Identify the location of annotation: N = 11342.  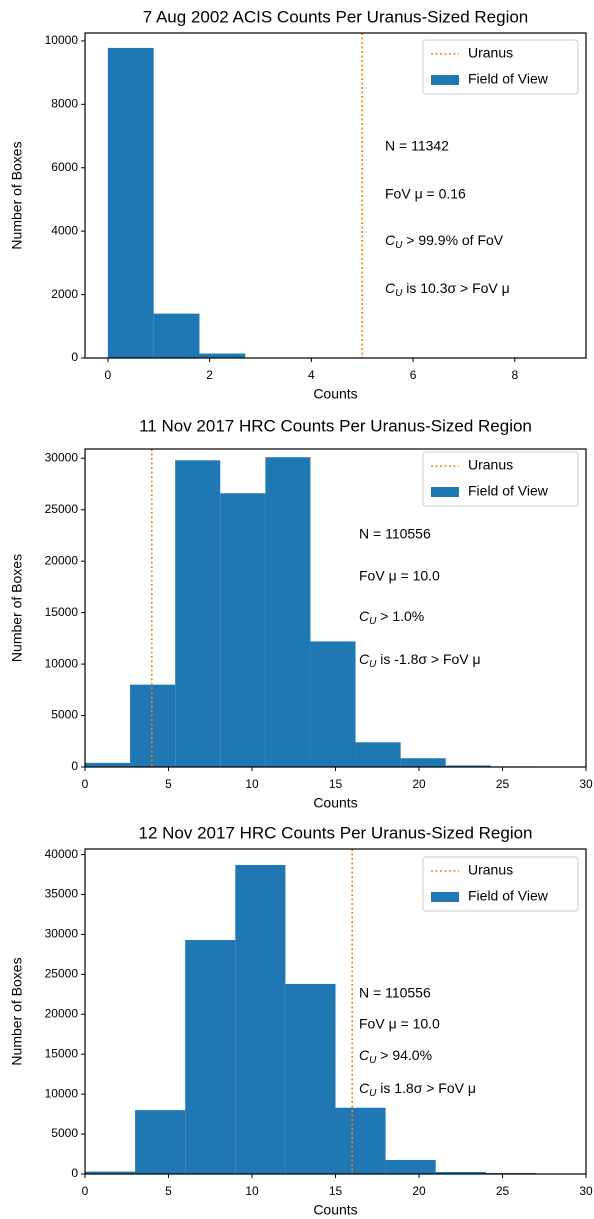
(417, 146).